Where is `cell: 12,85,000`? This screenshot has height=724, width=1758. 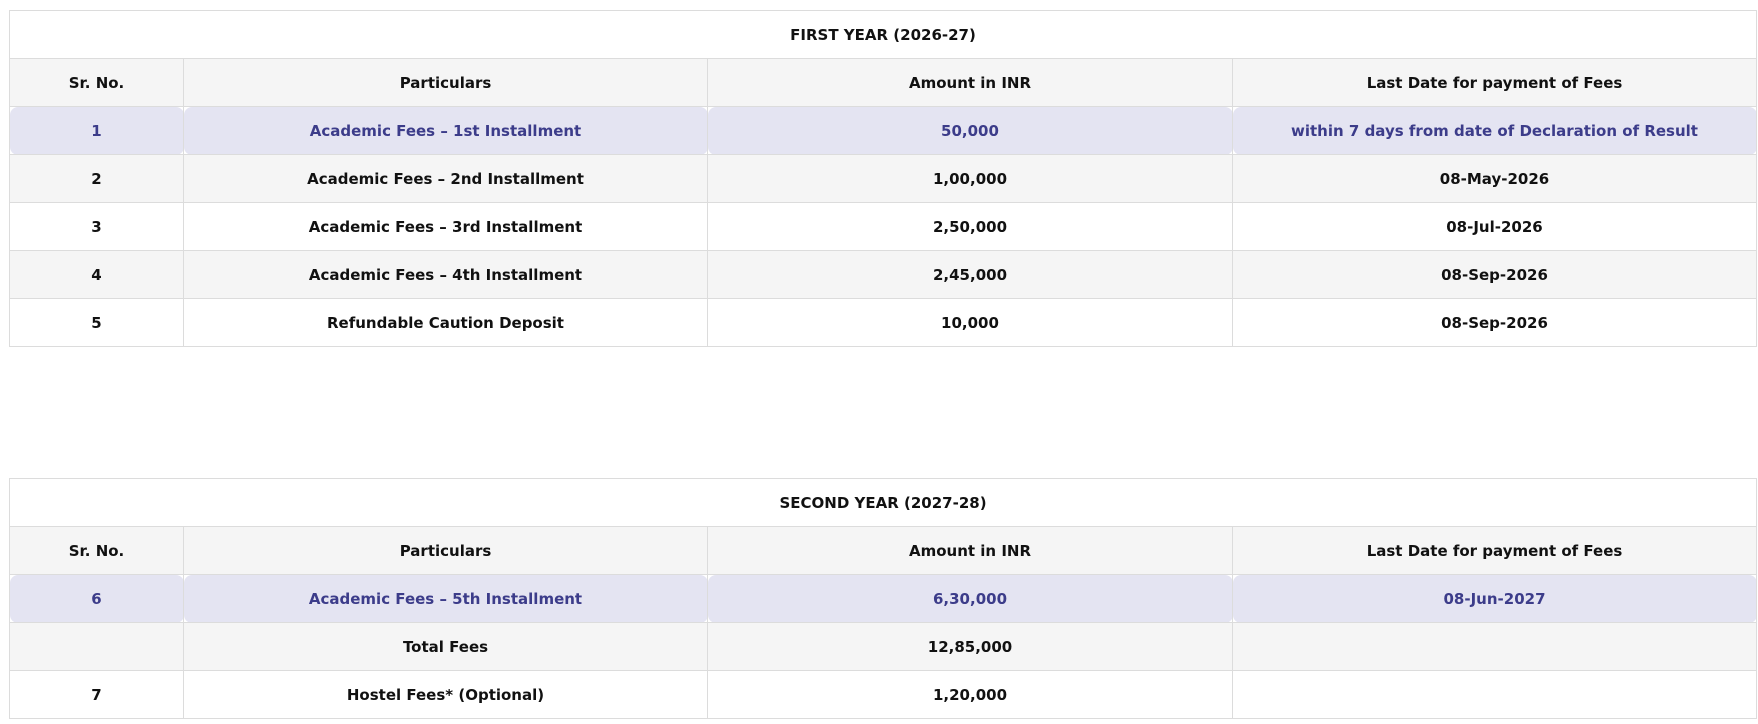
cell: 12,85,000 is located at coordinates (970, 646).